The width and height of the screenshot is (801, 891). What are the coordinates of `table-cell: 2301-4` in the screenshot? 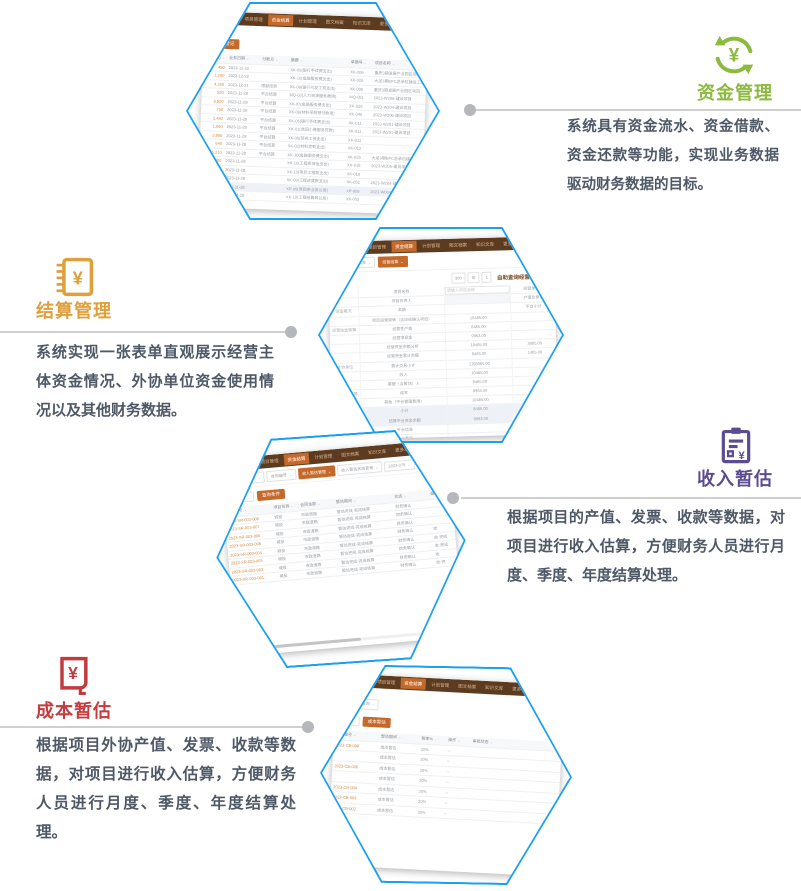 It's located at (427, 185).